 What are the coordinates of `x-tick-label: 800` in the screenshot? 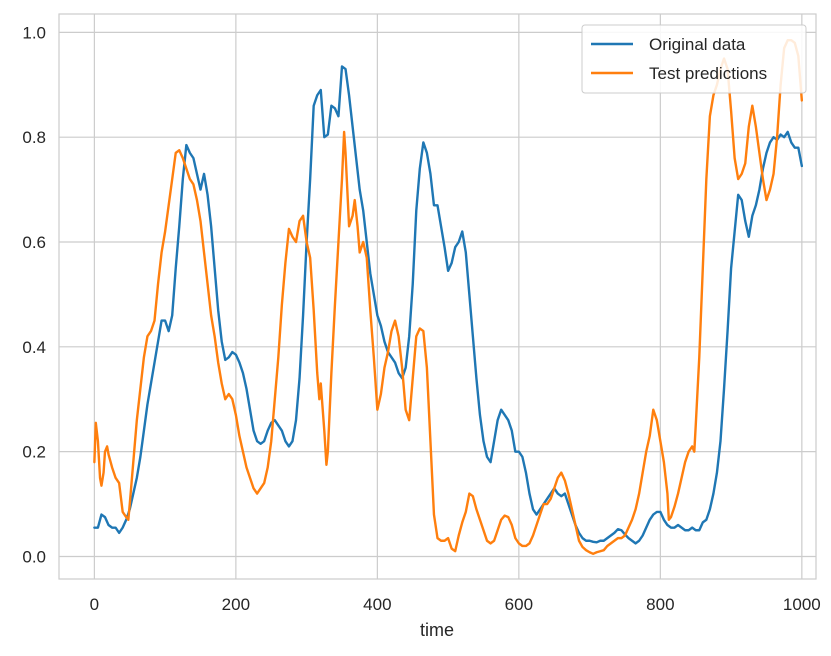 It's located at (660, 604).